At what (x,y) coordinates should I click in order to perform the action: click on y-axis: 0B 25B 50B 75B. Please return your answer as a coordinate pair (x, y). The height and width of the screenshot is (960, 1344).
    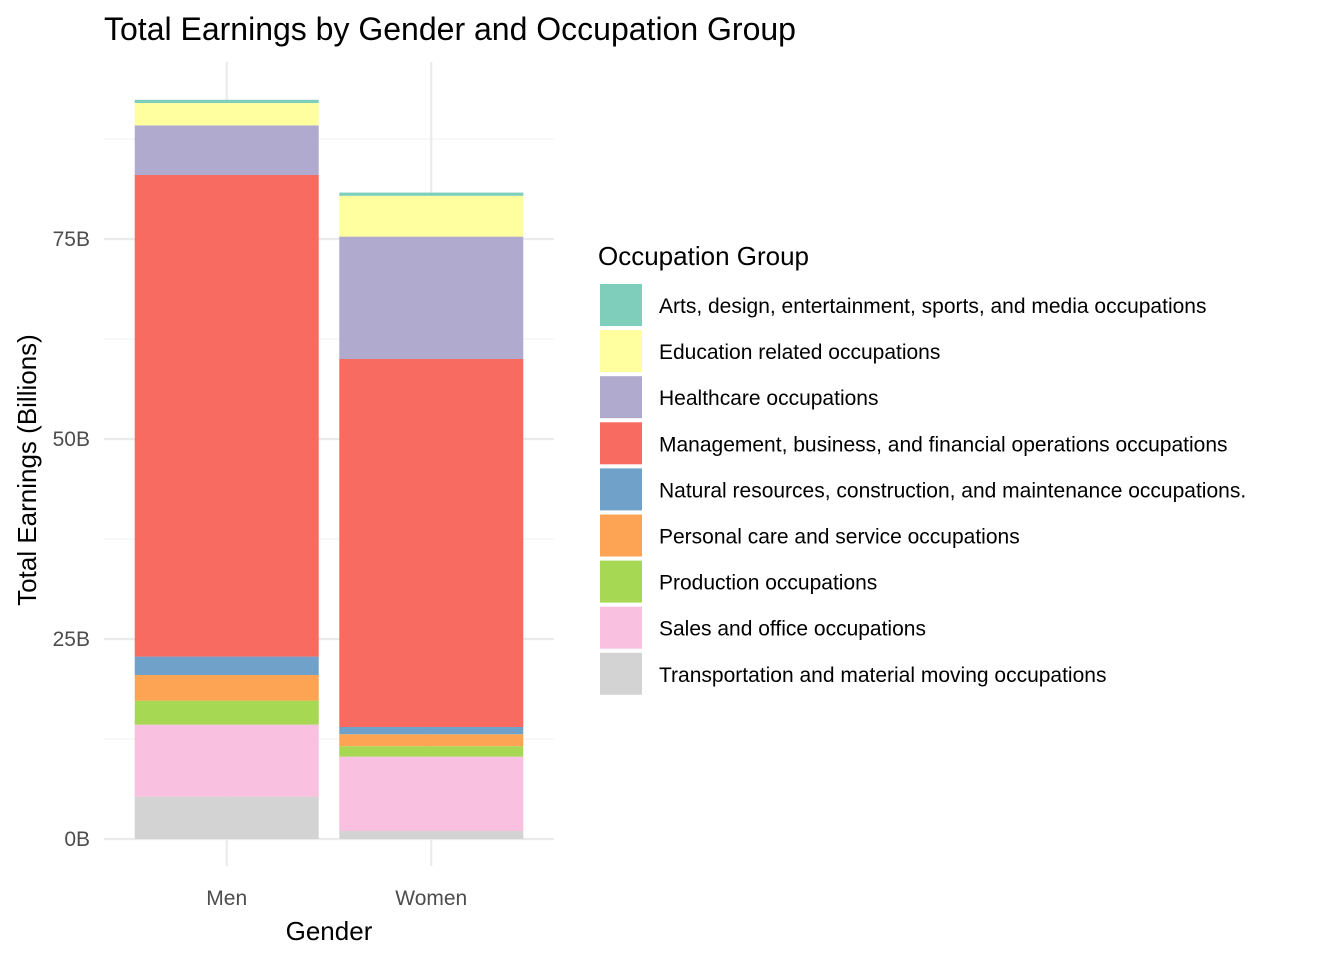
    Looking at the image, I should click on (71, 539).